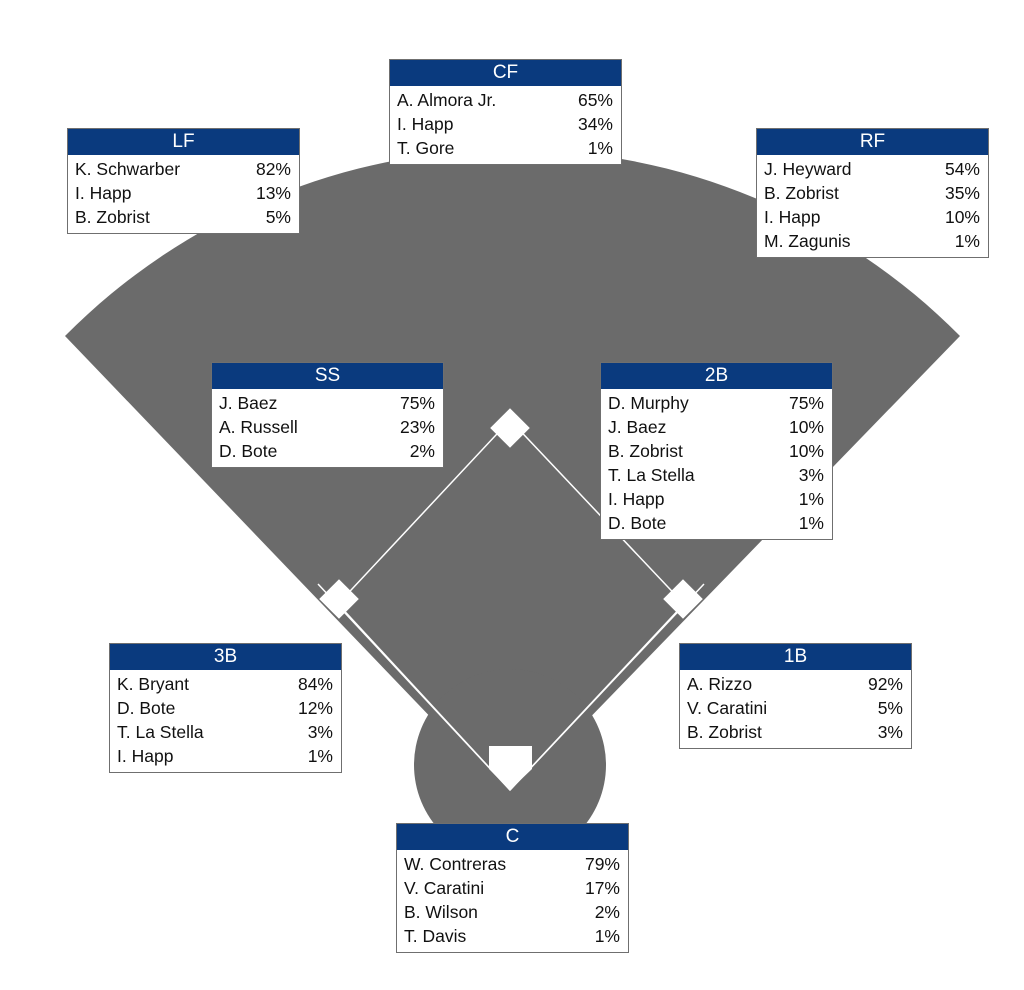 This screenshot has width=1024, height=990. What do you see at coordinates (225, 684) in the screenshot?
I see `player-row: K. Bryant 84%` at bounding box center [225, 684].